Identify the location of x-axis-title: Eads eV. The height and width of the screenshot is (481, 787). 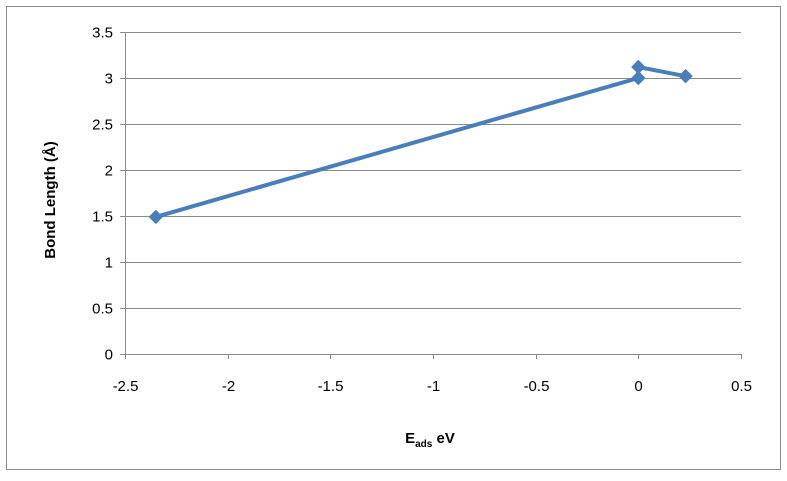
(430, 440).